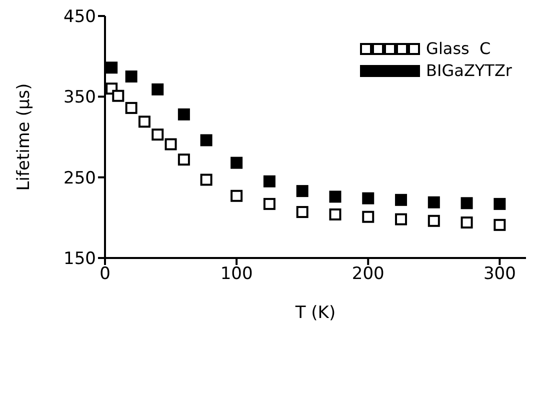 The width and height of the screenshot is (540, 400). I want to click on x-tick-label: 100, so click(236, 274).